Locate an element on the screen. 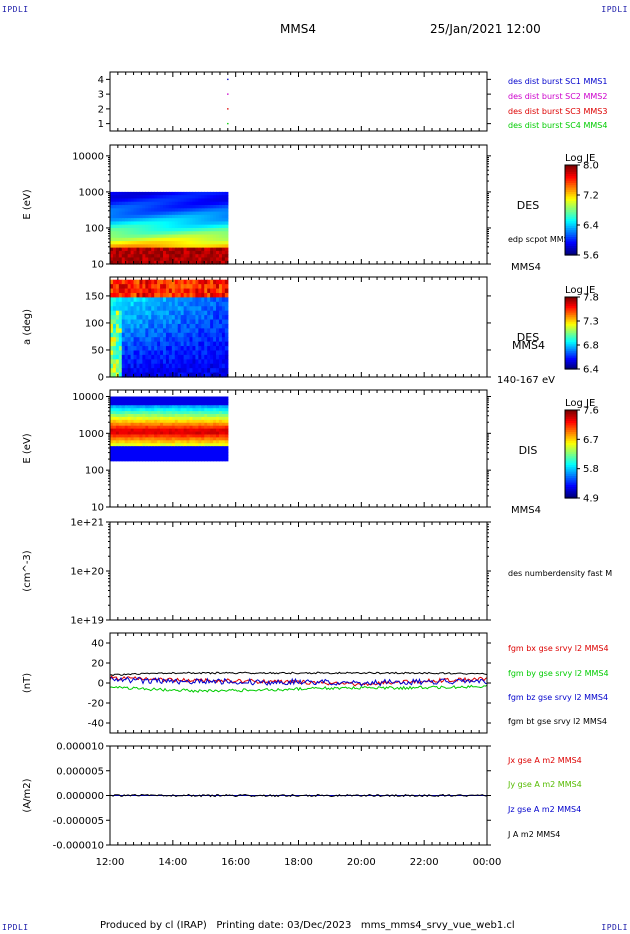 The height and width of the screenshot is (934, 630). y-tick-label: 100 is located at coordinates (94, 228).